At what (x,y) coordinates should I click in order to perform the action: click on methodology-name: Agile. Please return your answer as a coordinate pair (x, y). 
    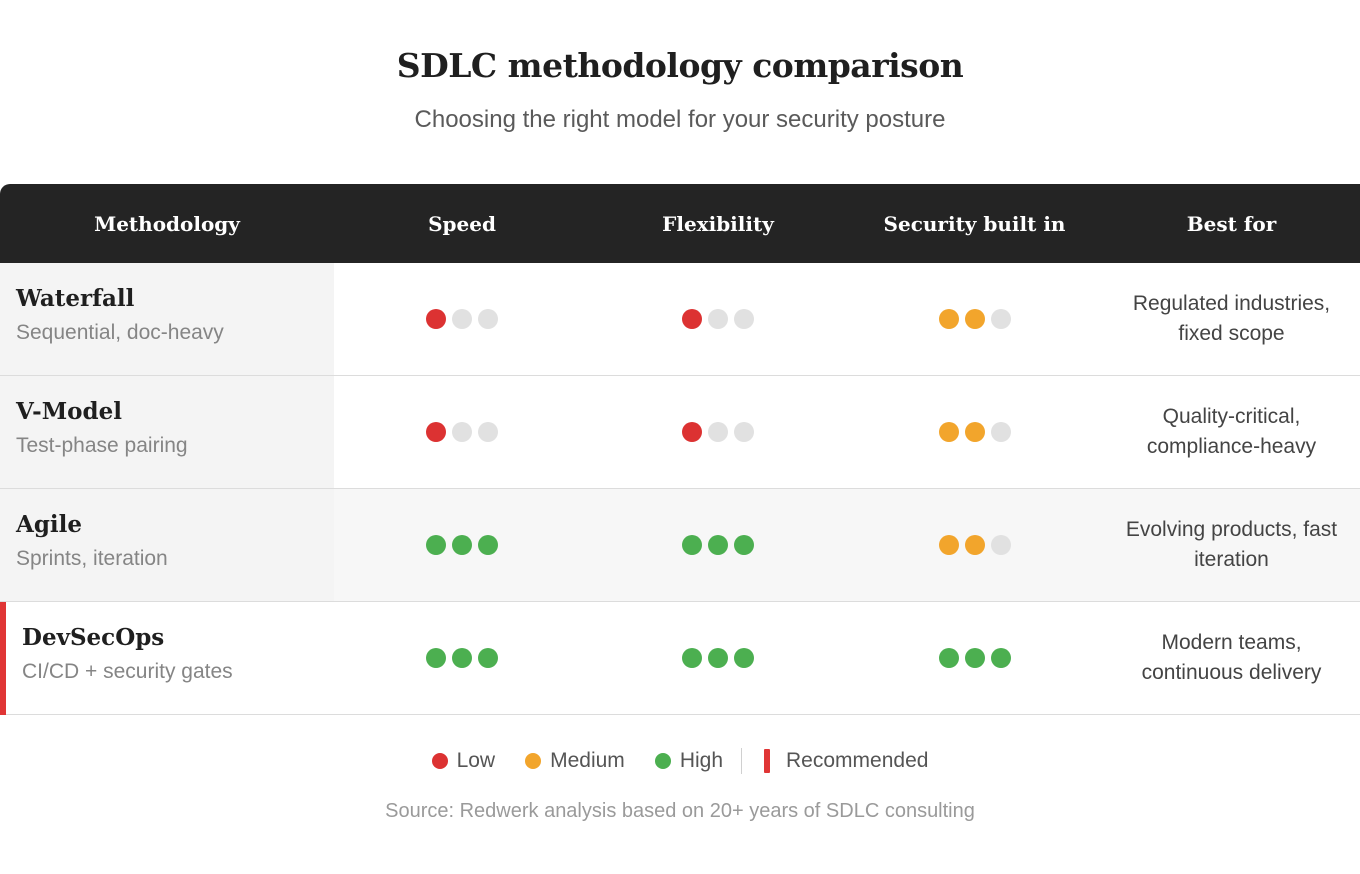
    Looking at the image, I should click on (49, 524).